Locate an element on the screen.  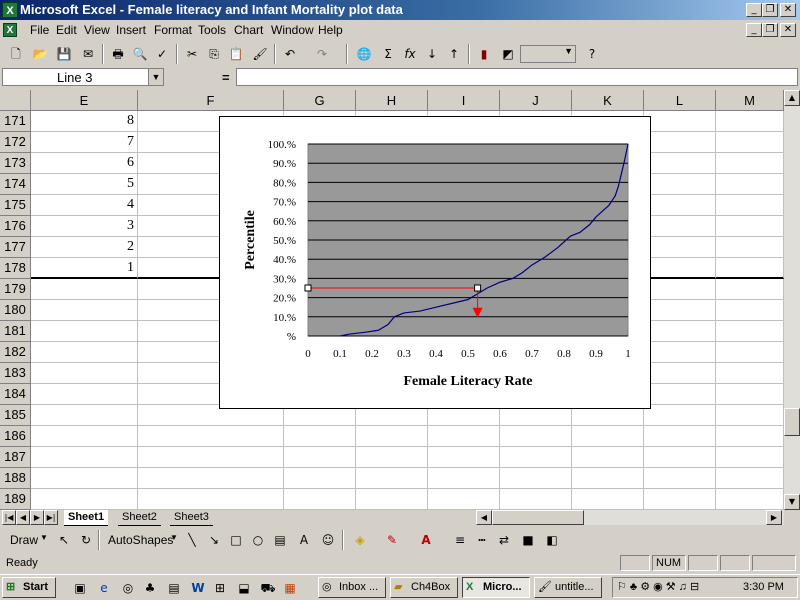
autoshapes-menu: AutoShapes is located at coordinates (141, 540).